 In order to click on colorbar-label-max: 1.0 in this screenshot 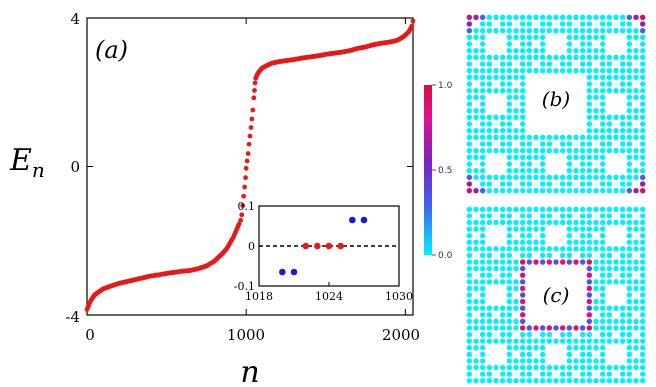, I will do `click(445, 86)`.